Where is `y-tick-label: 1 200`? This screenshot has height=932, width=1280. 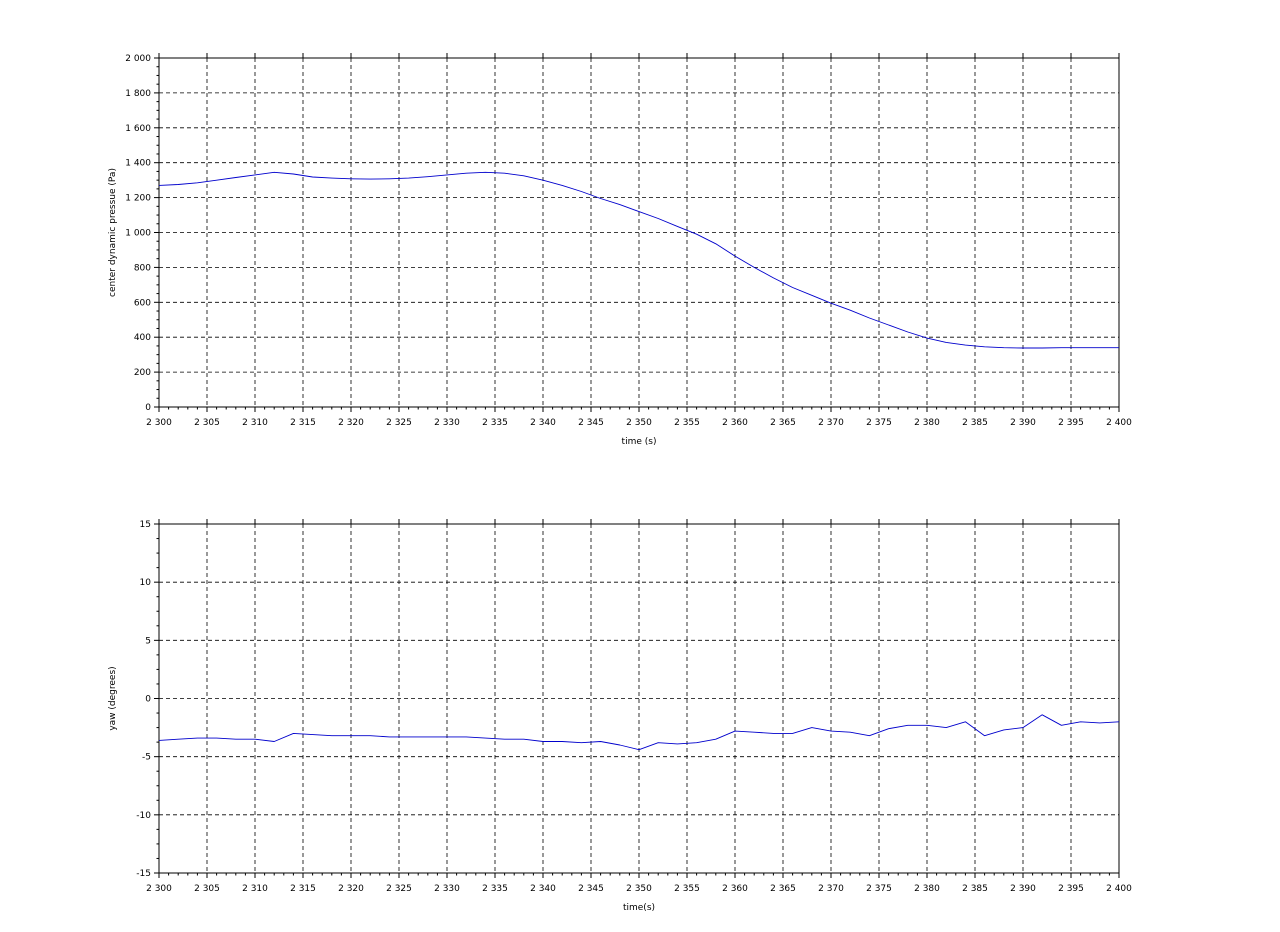
y-tick-label: 1 200 is located at coordinates (138, 199).